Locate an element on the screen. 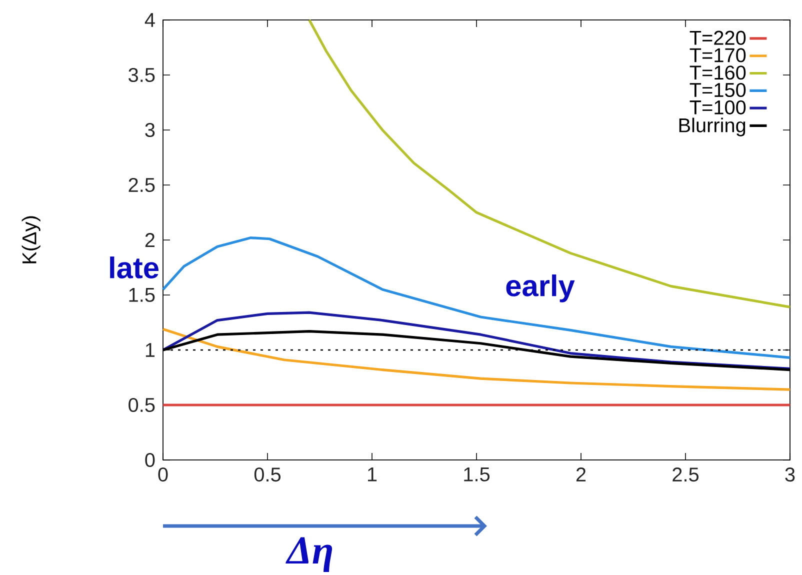 This screenshot has width=802, height=575. legend-label: T=150 is located at coordinates (718, 90).